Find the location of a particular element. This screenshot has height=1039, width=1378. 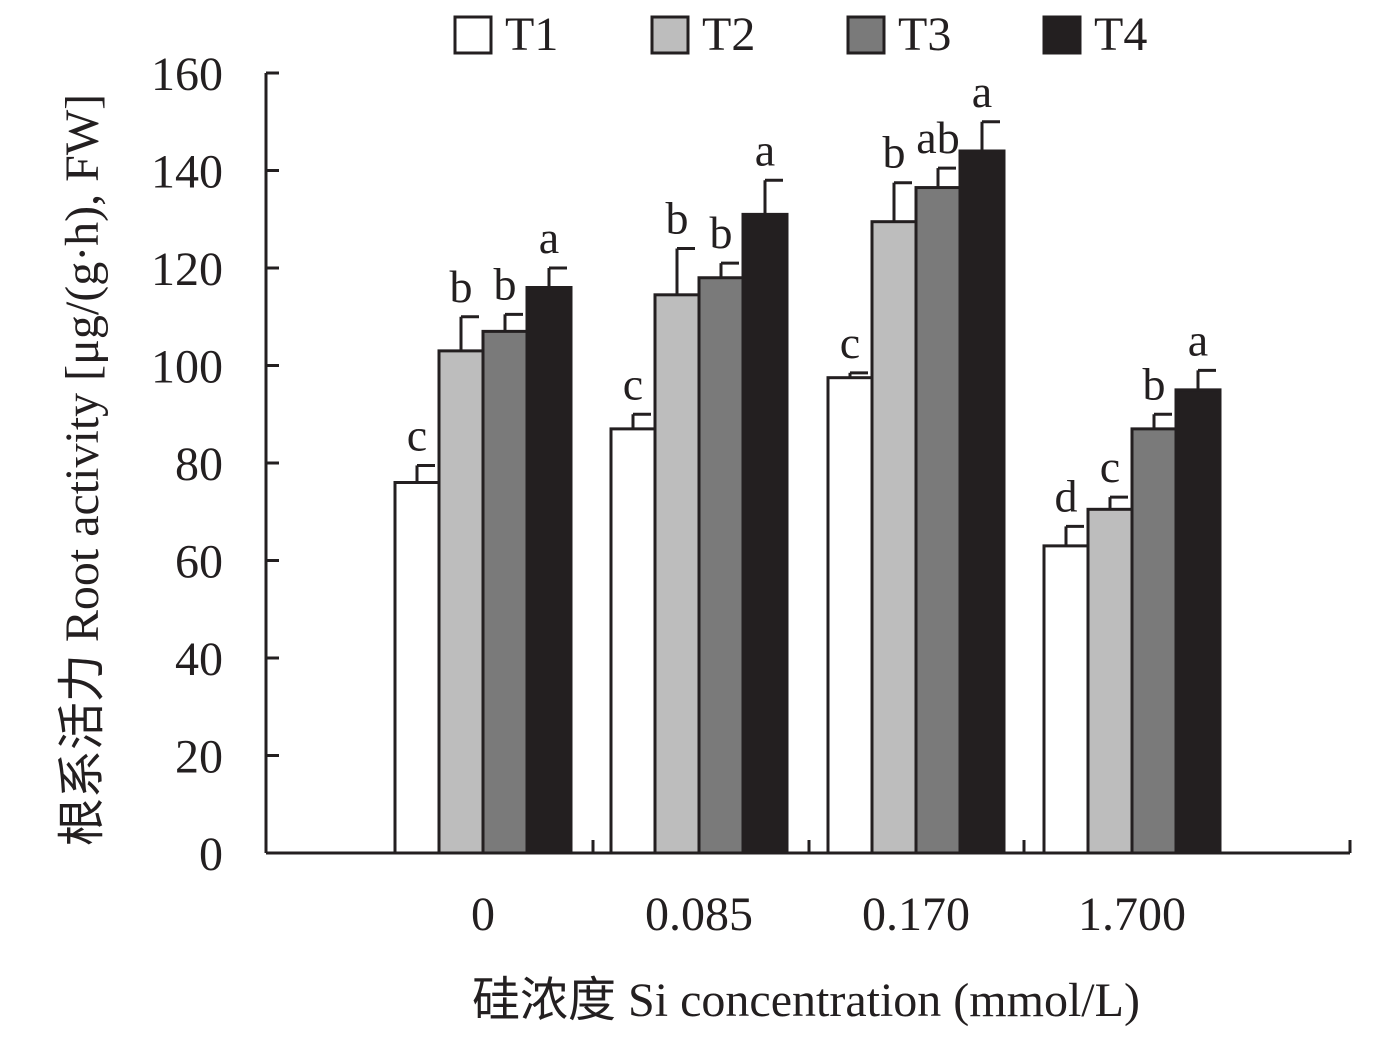

y-tick-label: 80 is located at coordinates (199, 464).